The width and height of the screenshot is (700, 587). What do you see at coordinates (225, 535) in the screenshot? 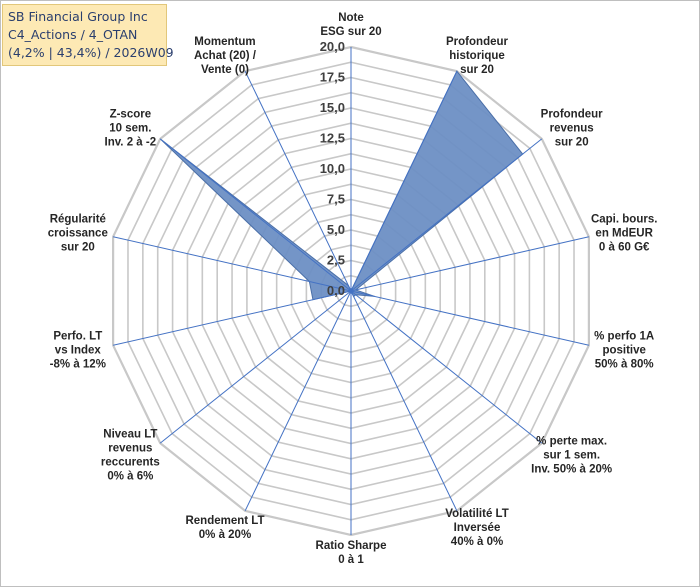
I see `axis-label: 0% à 20%` at bounding box center [225, 535].